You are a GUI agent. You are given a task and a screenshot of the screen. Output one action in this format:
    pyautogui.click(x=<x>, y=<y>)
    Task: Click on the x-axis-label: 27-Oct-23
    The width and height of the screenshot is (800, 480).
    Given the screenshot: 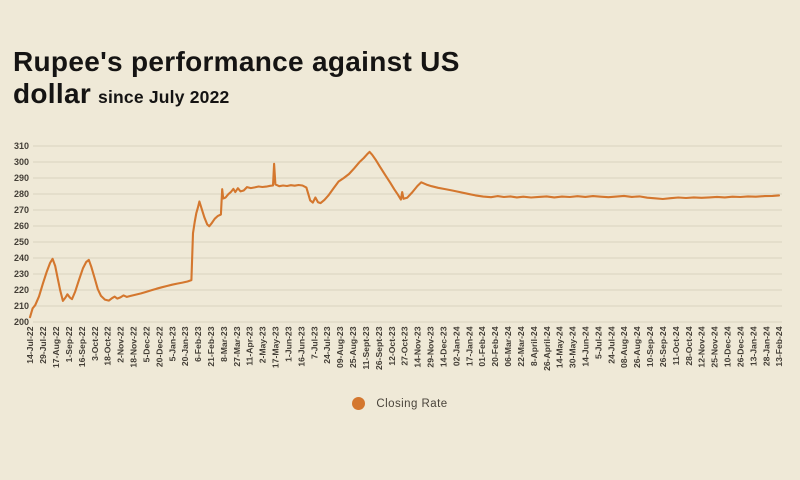 What is the action you would take?
    pyautogui.click(x=405, y=345)
    